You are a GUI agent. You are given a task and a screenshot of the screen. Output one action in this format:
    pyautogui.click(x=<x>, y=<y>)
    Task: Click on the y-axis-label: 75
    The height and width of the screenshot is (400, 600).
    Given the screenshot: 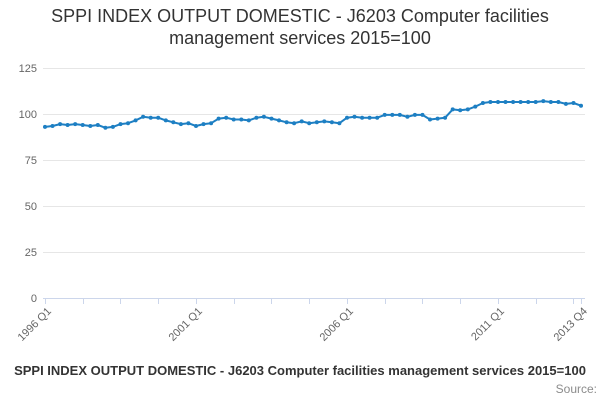 What is the action you would take?
    pyautogui.click(x=31, y=161)
    